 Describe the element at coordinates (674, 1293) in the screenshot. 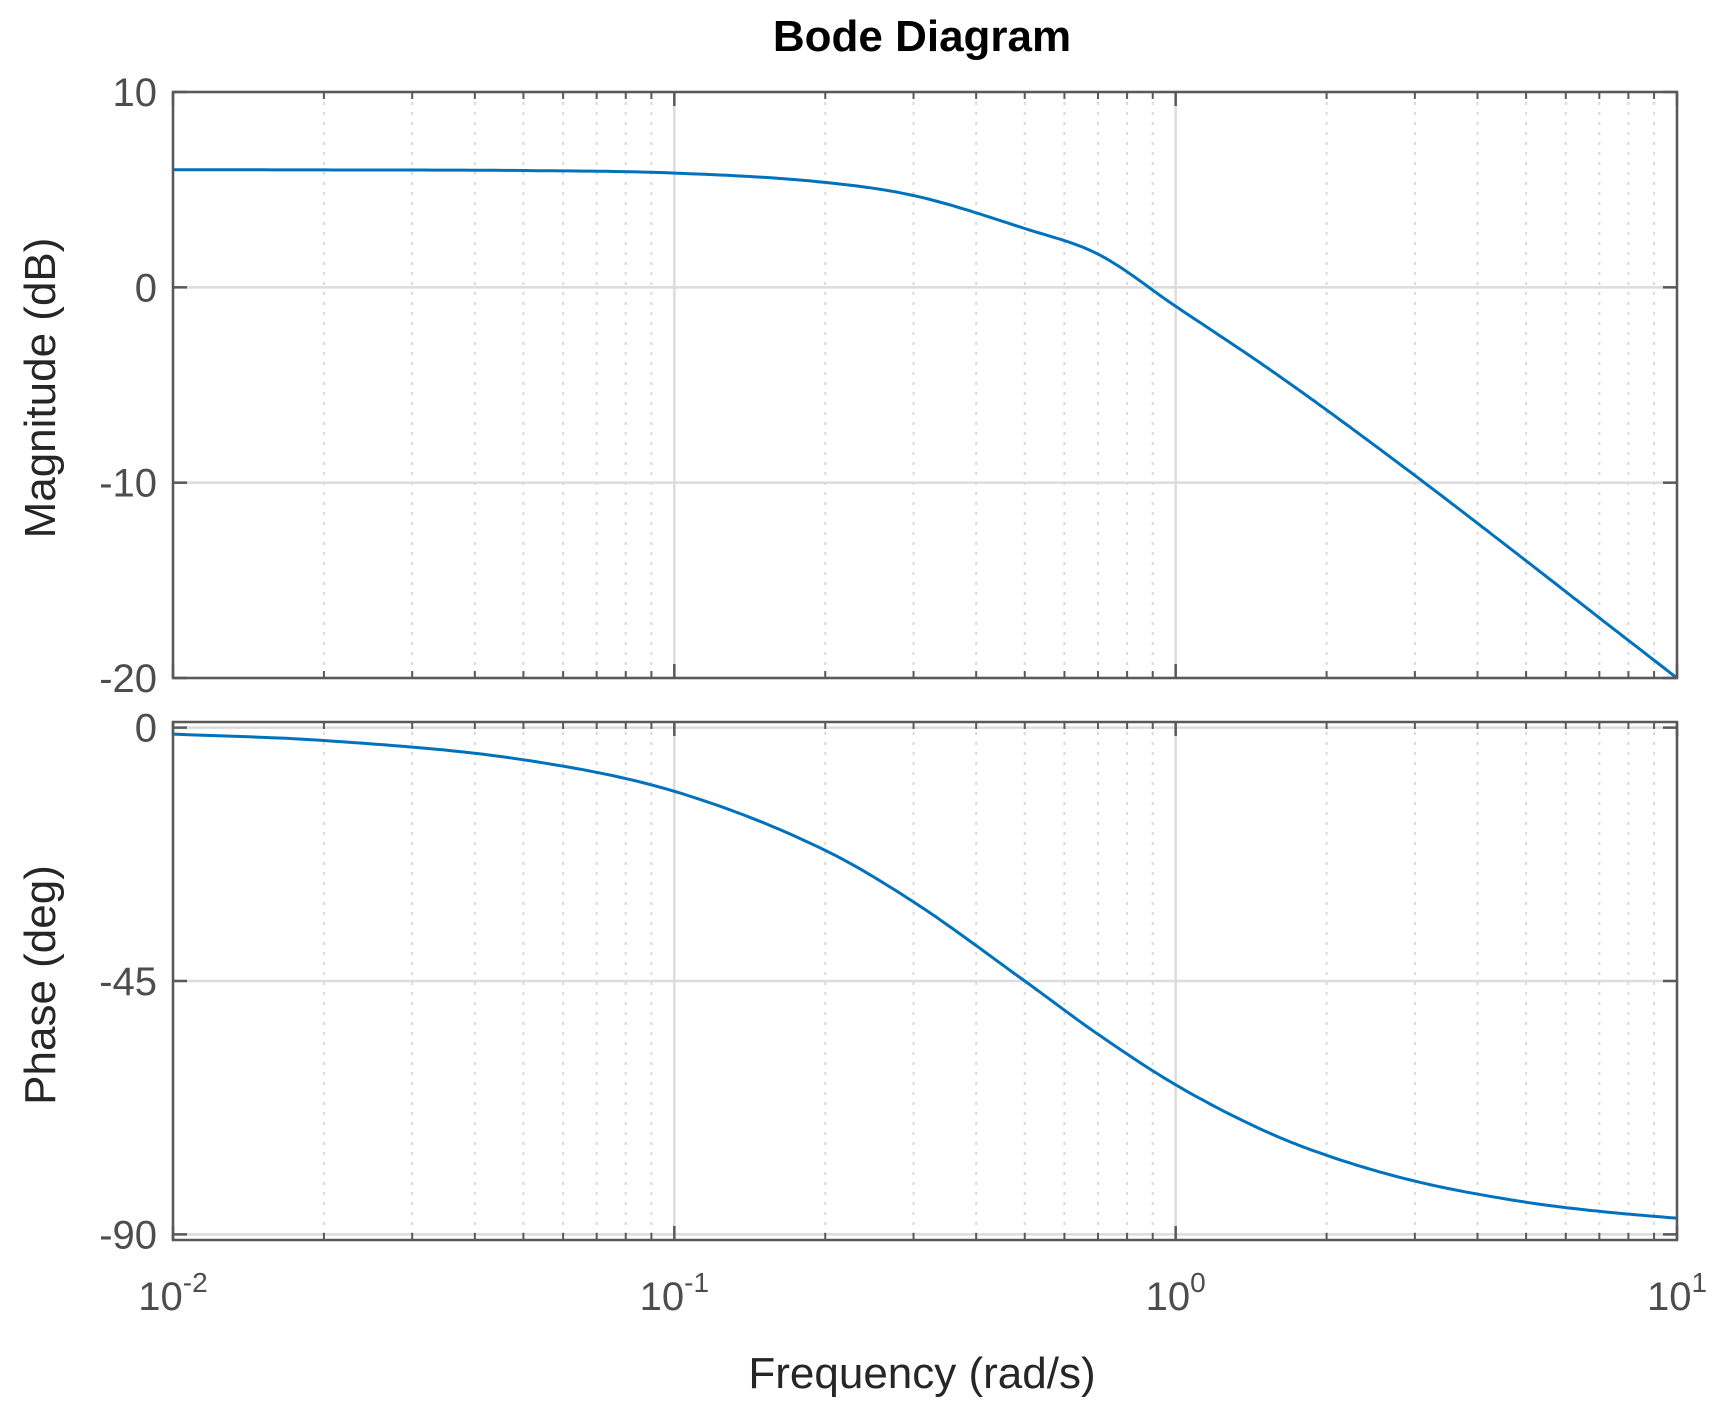

I see `x-tick-label: 10⁻¹` at that location.